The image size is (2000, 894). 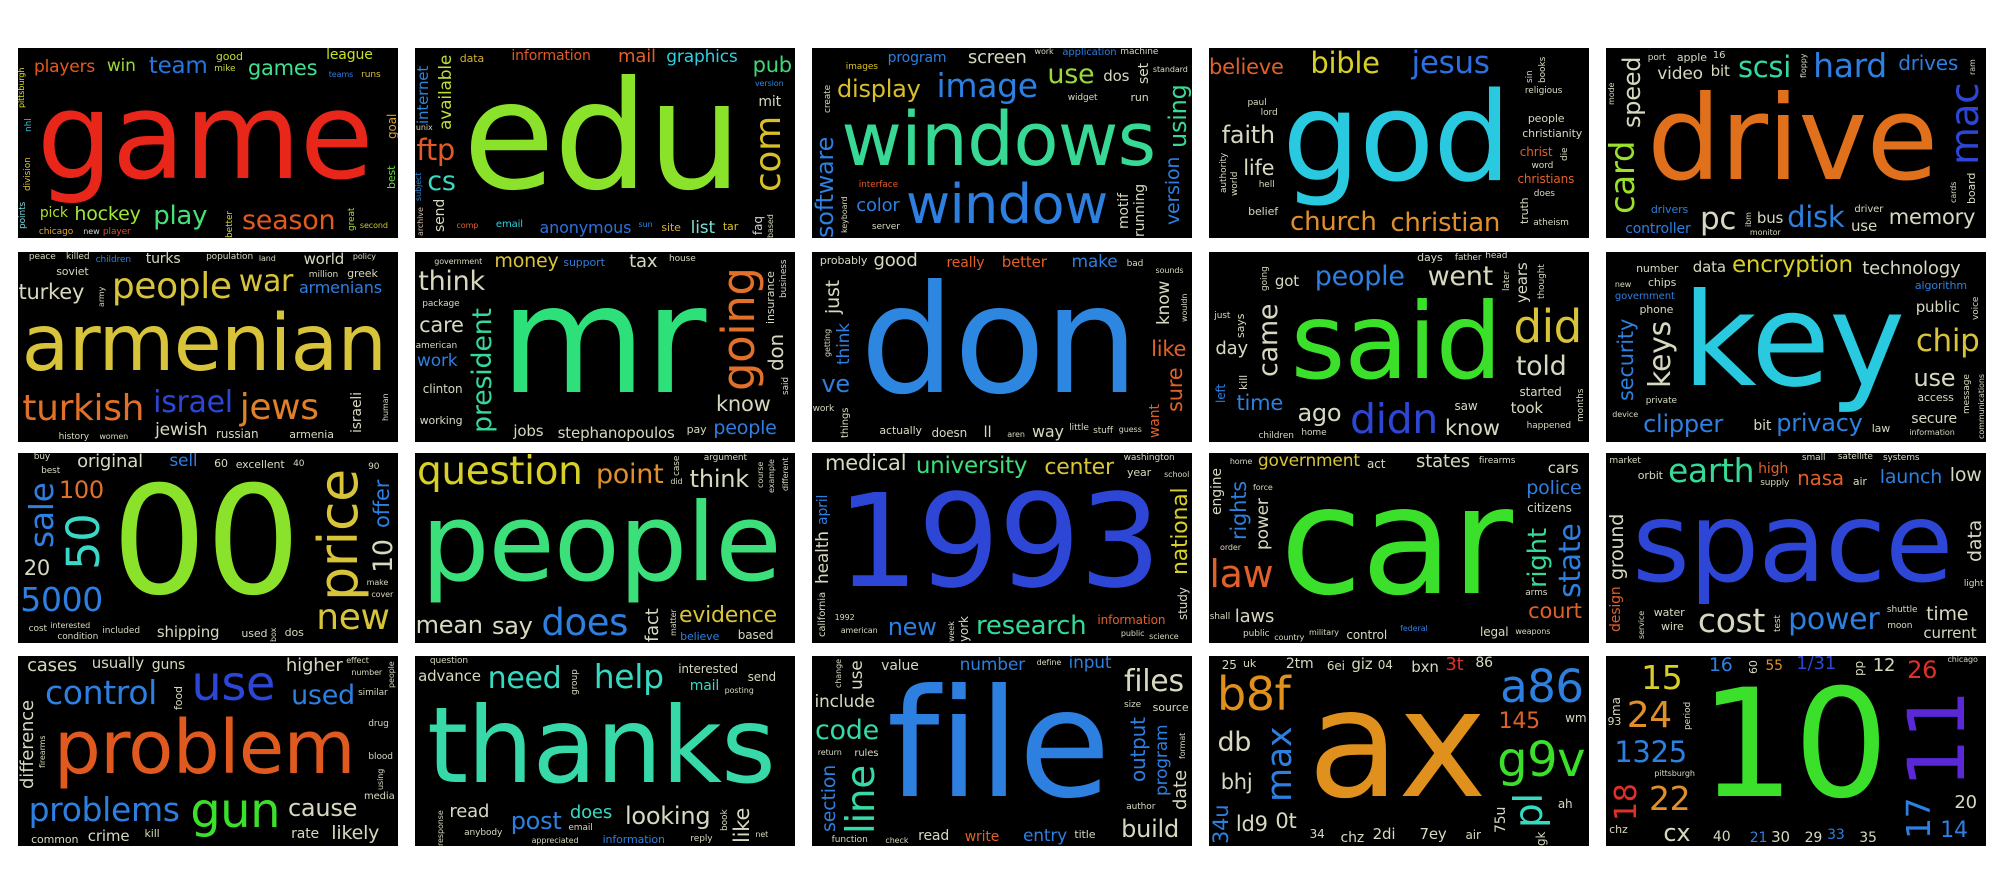 What do you see at coordinates (1546, 118) in the screenshot?
I see `cloud-word: people` at bounding box center [1546, 118].